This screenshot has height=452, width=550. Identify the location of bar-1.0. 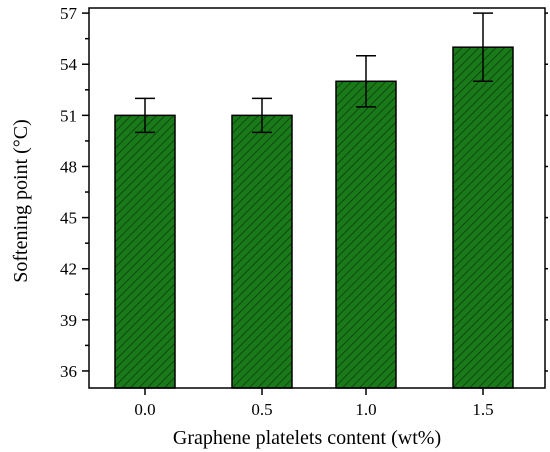
(366, 234).